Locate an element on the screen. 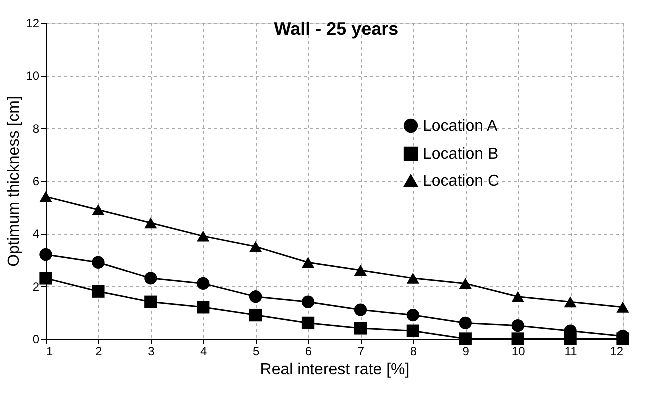  x-tick-label: 2 is located at coordinates (99, 351).